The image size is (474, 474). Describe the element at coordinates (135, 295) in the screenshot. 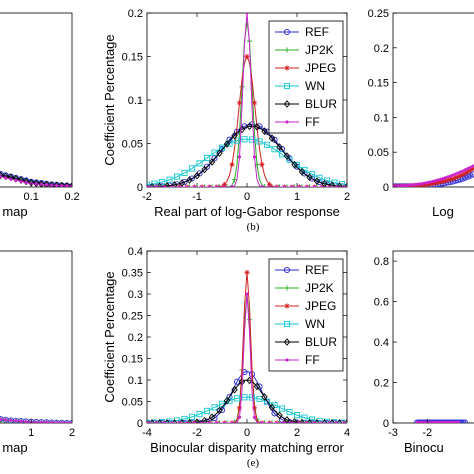

I see `y-tick-label: 0.3` at that location.